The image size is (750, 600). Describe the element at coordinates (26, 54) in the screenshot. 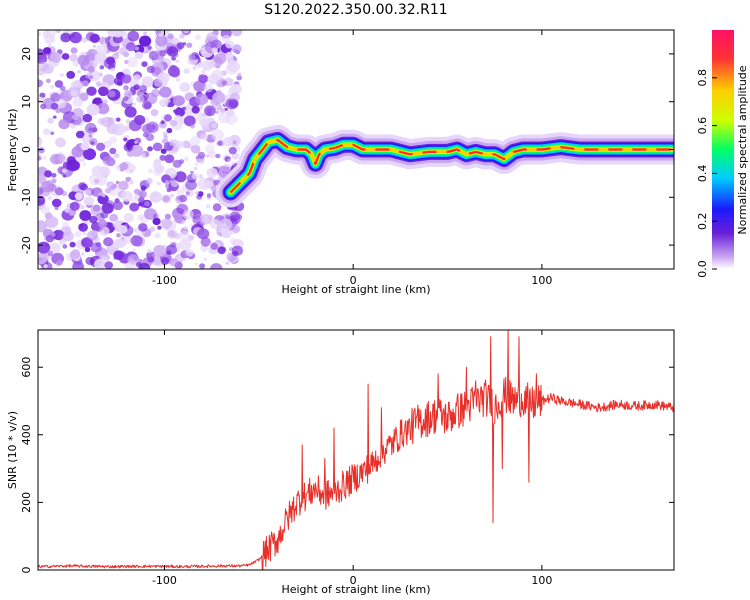

I see `y-tick-label: 20` at that location.